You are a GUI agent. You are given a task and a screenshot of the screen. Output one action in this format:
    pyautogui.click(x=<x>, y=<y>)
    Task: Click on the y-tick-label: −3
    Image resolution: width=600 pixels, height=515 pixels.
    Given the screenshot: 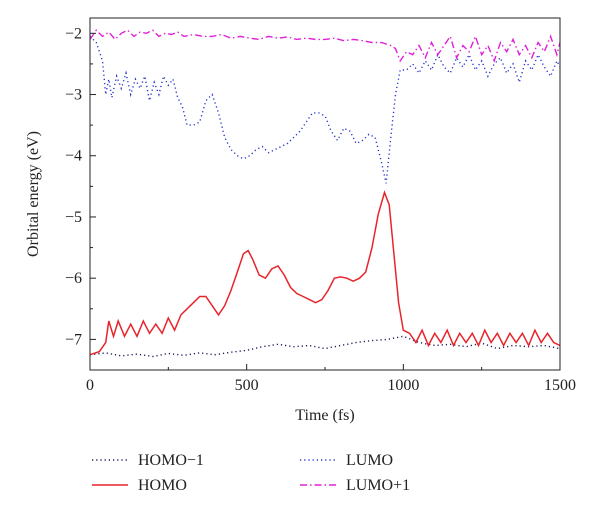 What is the action you would take?
    pyautogui.click(x=73, y=95)
    